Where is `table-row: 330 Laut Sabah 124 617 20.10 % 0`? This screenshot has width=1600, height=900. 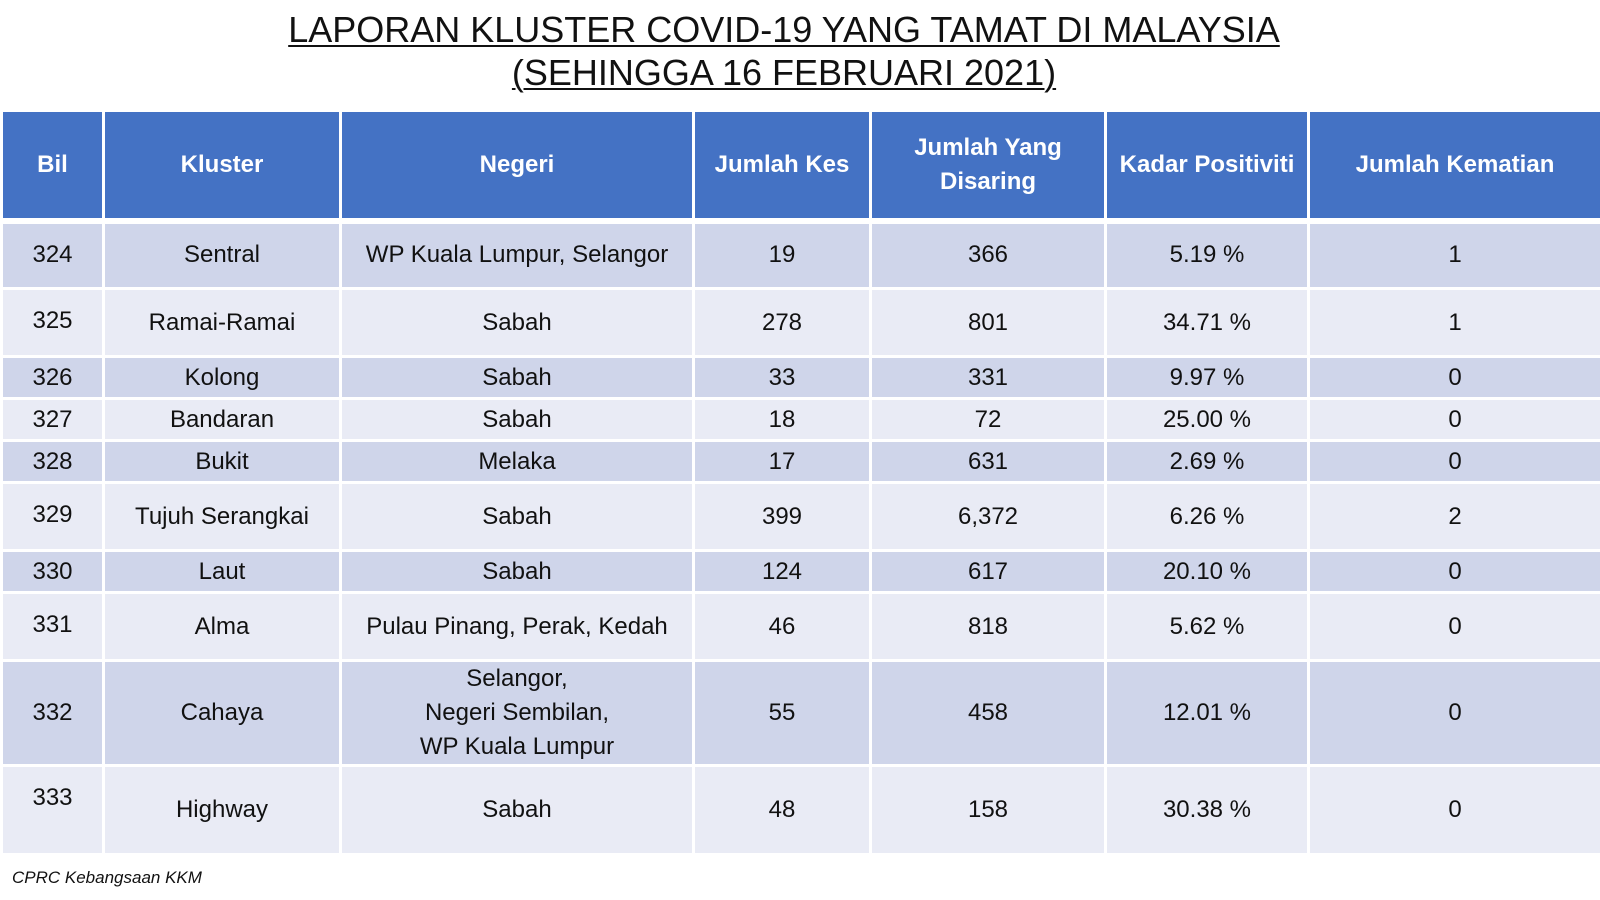 table-row: 330 Laut Sabah 124 617 20.10 % 0 is located at coordinates (800, 571).